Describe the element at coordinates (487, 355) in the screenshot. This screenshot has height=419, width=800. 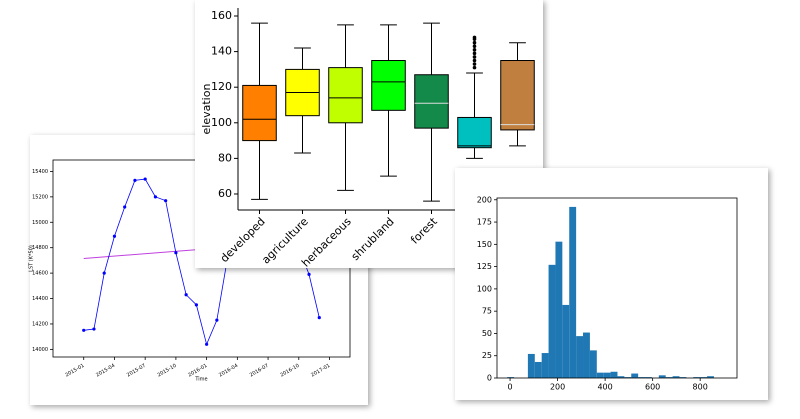
I see `y-tick-label: 25` at that location.